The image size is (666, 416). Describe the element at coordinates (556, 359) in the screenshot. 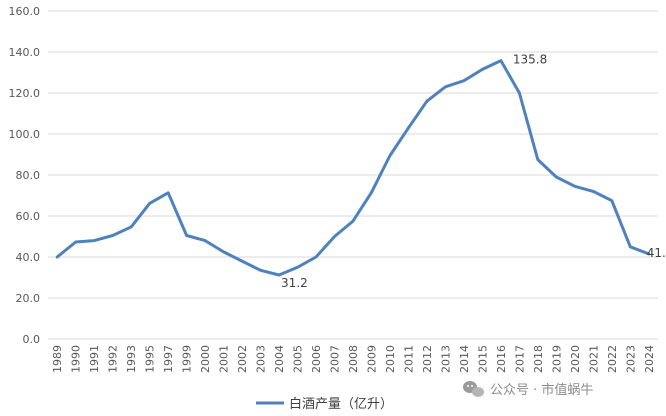

I see `x-tick-label: 2019` at that location.